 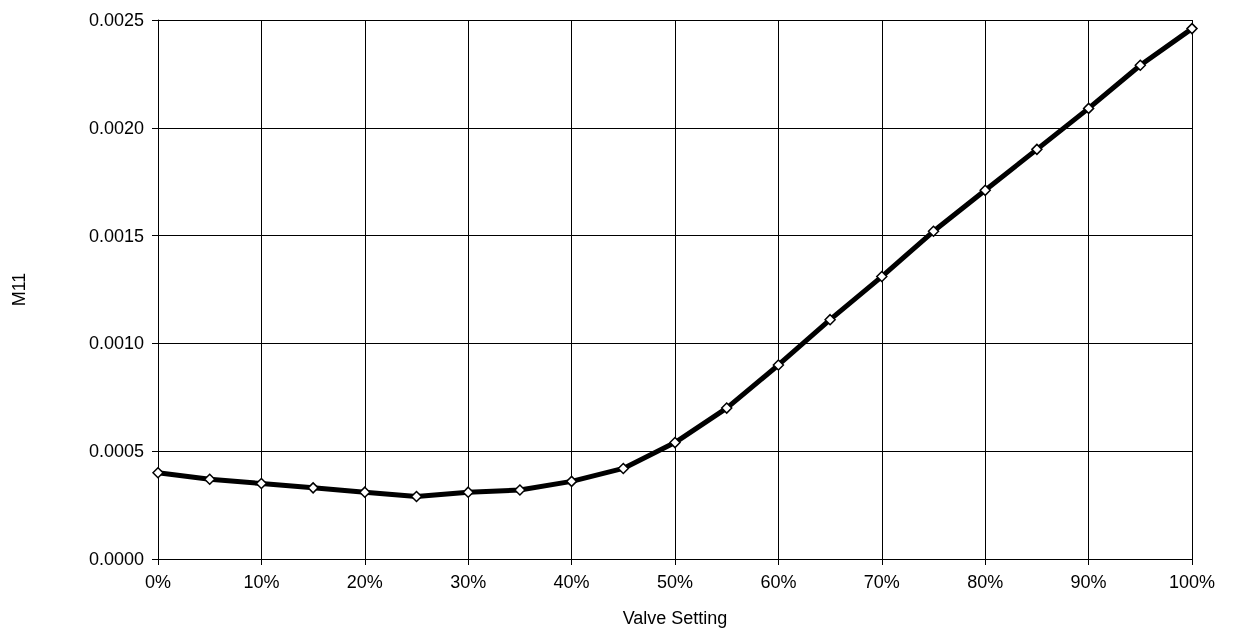 I want to click on x-tick-label: 80%, so click(x=985, y=582).